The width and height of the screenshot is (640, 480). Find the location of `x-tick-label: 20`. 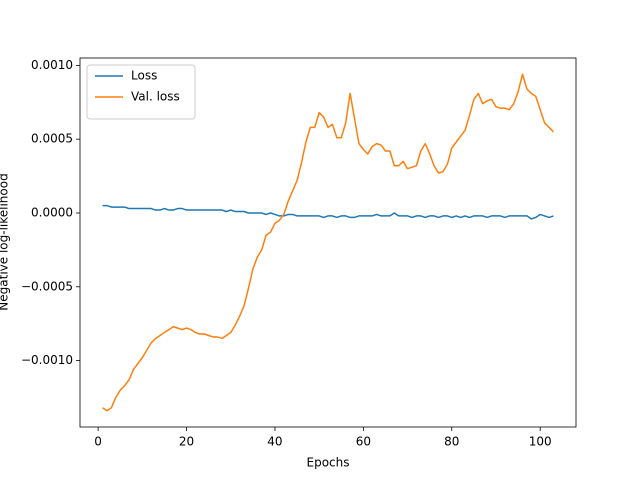

x-tick-label: 20 is located at coordinates (186, 442).